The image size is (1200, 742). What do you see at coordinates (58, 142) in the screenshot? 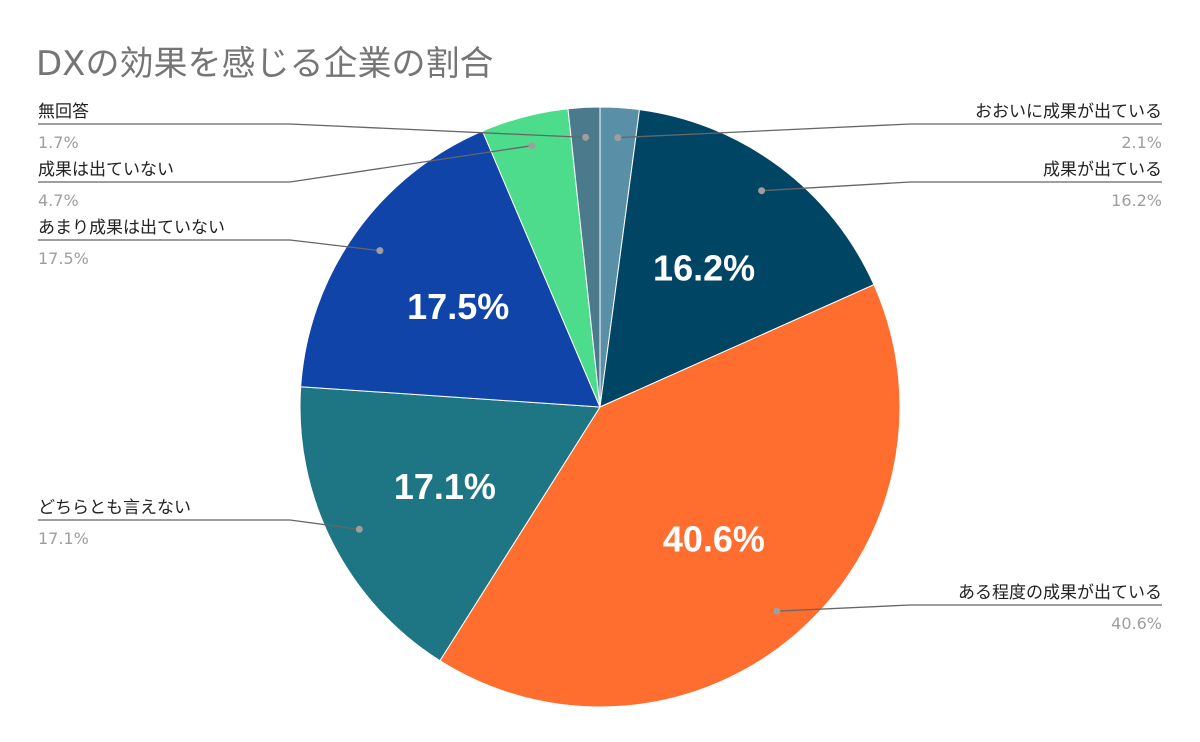
I see `slice-value-label: 1.7%` at bounding box center [58, 142].